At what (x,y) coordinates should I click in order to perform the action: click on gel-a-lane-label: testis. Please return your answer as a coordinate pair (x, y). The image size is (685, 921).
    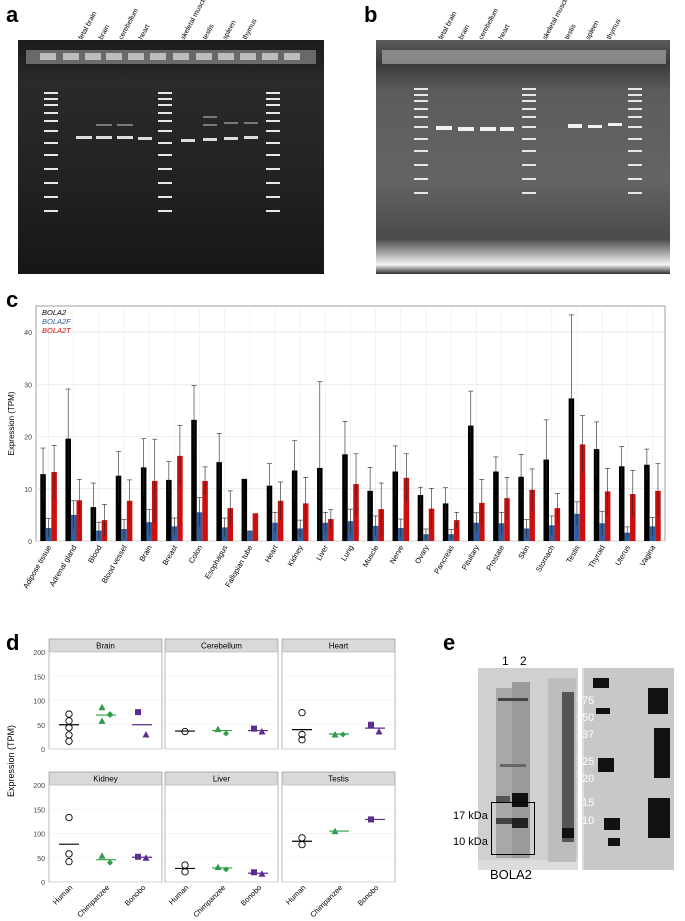
    Looking at the image, I should click on (208, 32).